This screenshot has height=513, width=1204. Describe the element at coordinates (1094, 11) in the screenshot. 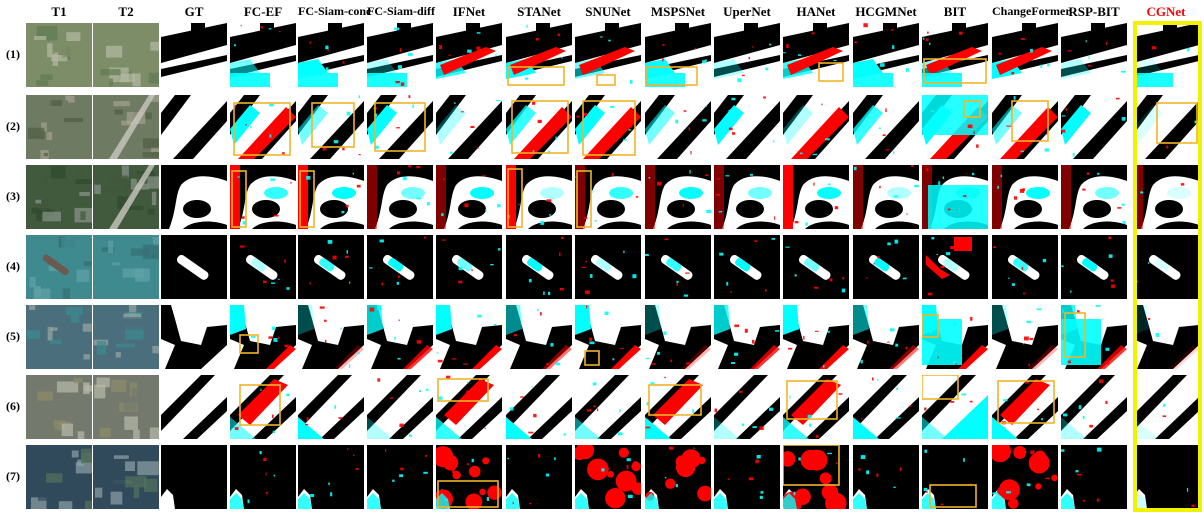

I see `column-header-rsp-bit: RSP-BIT` at that location.